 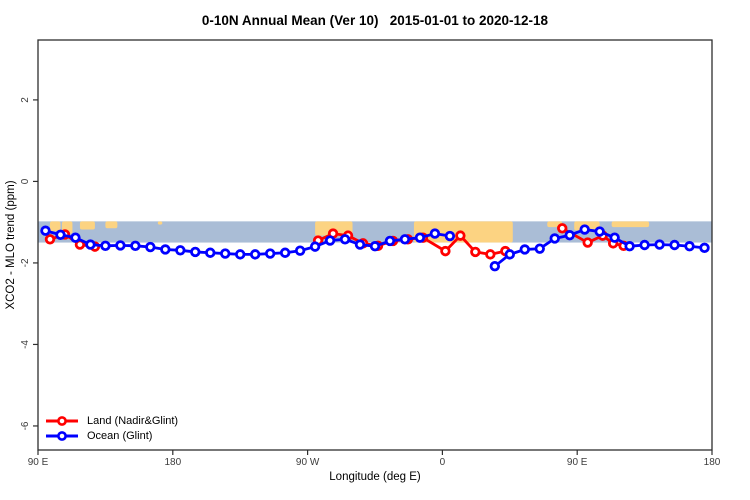 What do you see at coordinates (111, 428) in the screenshot?
I see `legend: Land (Nadir&Glint) Ocean (Glint)` at bounding box center [111, 428].